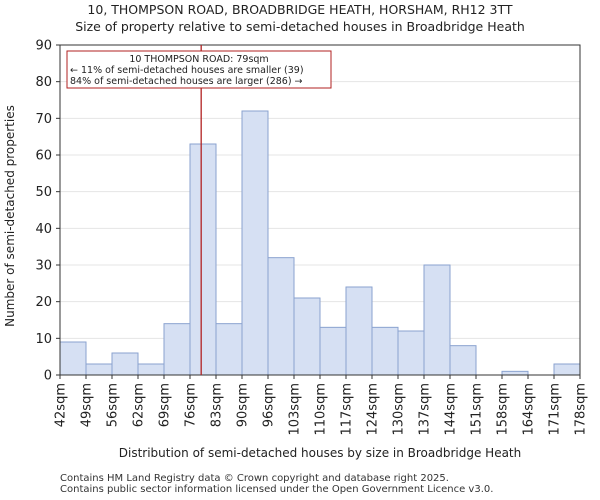  Describe the element at coordinates (165, 405) in the screenshot. I see `x-tick-label: 69sqm` at that location.